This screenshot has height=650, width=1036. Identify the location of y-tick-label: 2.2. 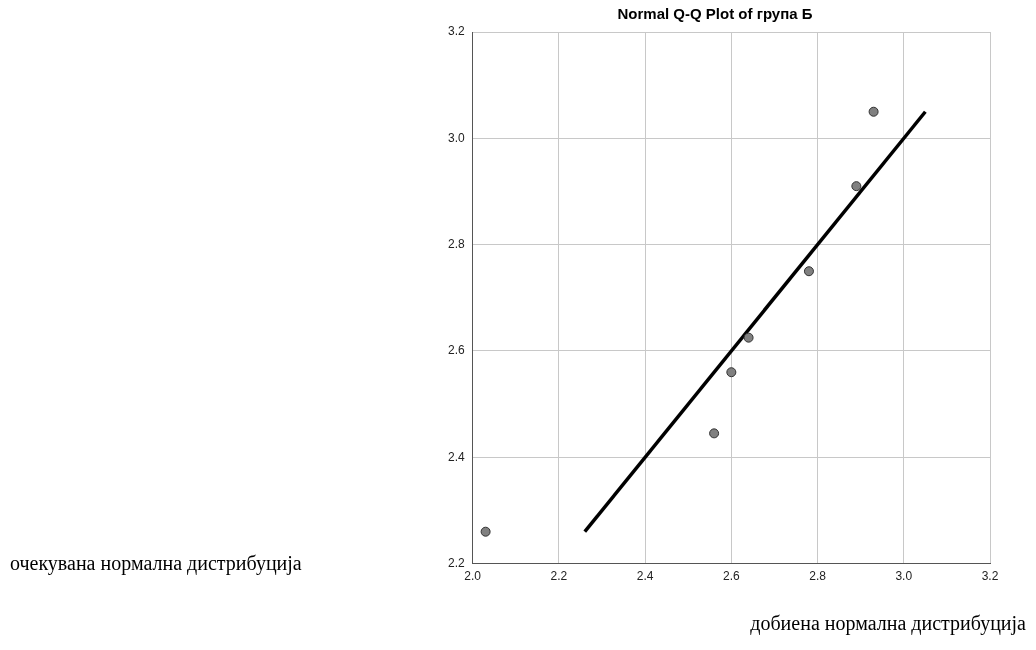
(456, 562).